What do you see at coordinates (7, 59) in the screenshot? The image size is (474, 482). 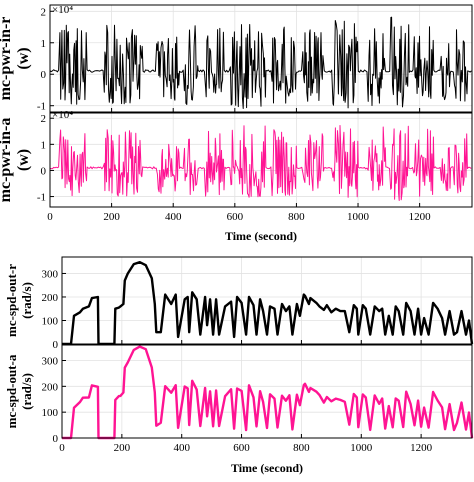 I see `y-axis-label-line: mc-pwr-in-r` at bounding box center [7, 59].